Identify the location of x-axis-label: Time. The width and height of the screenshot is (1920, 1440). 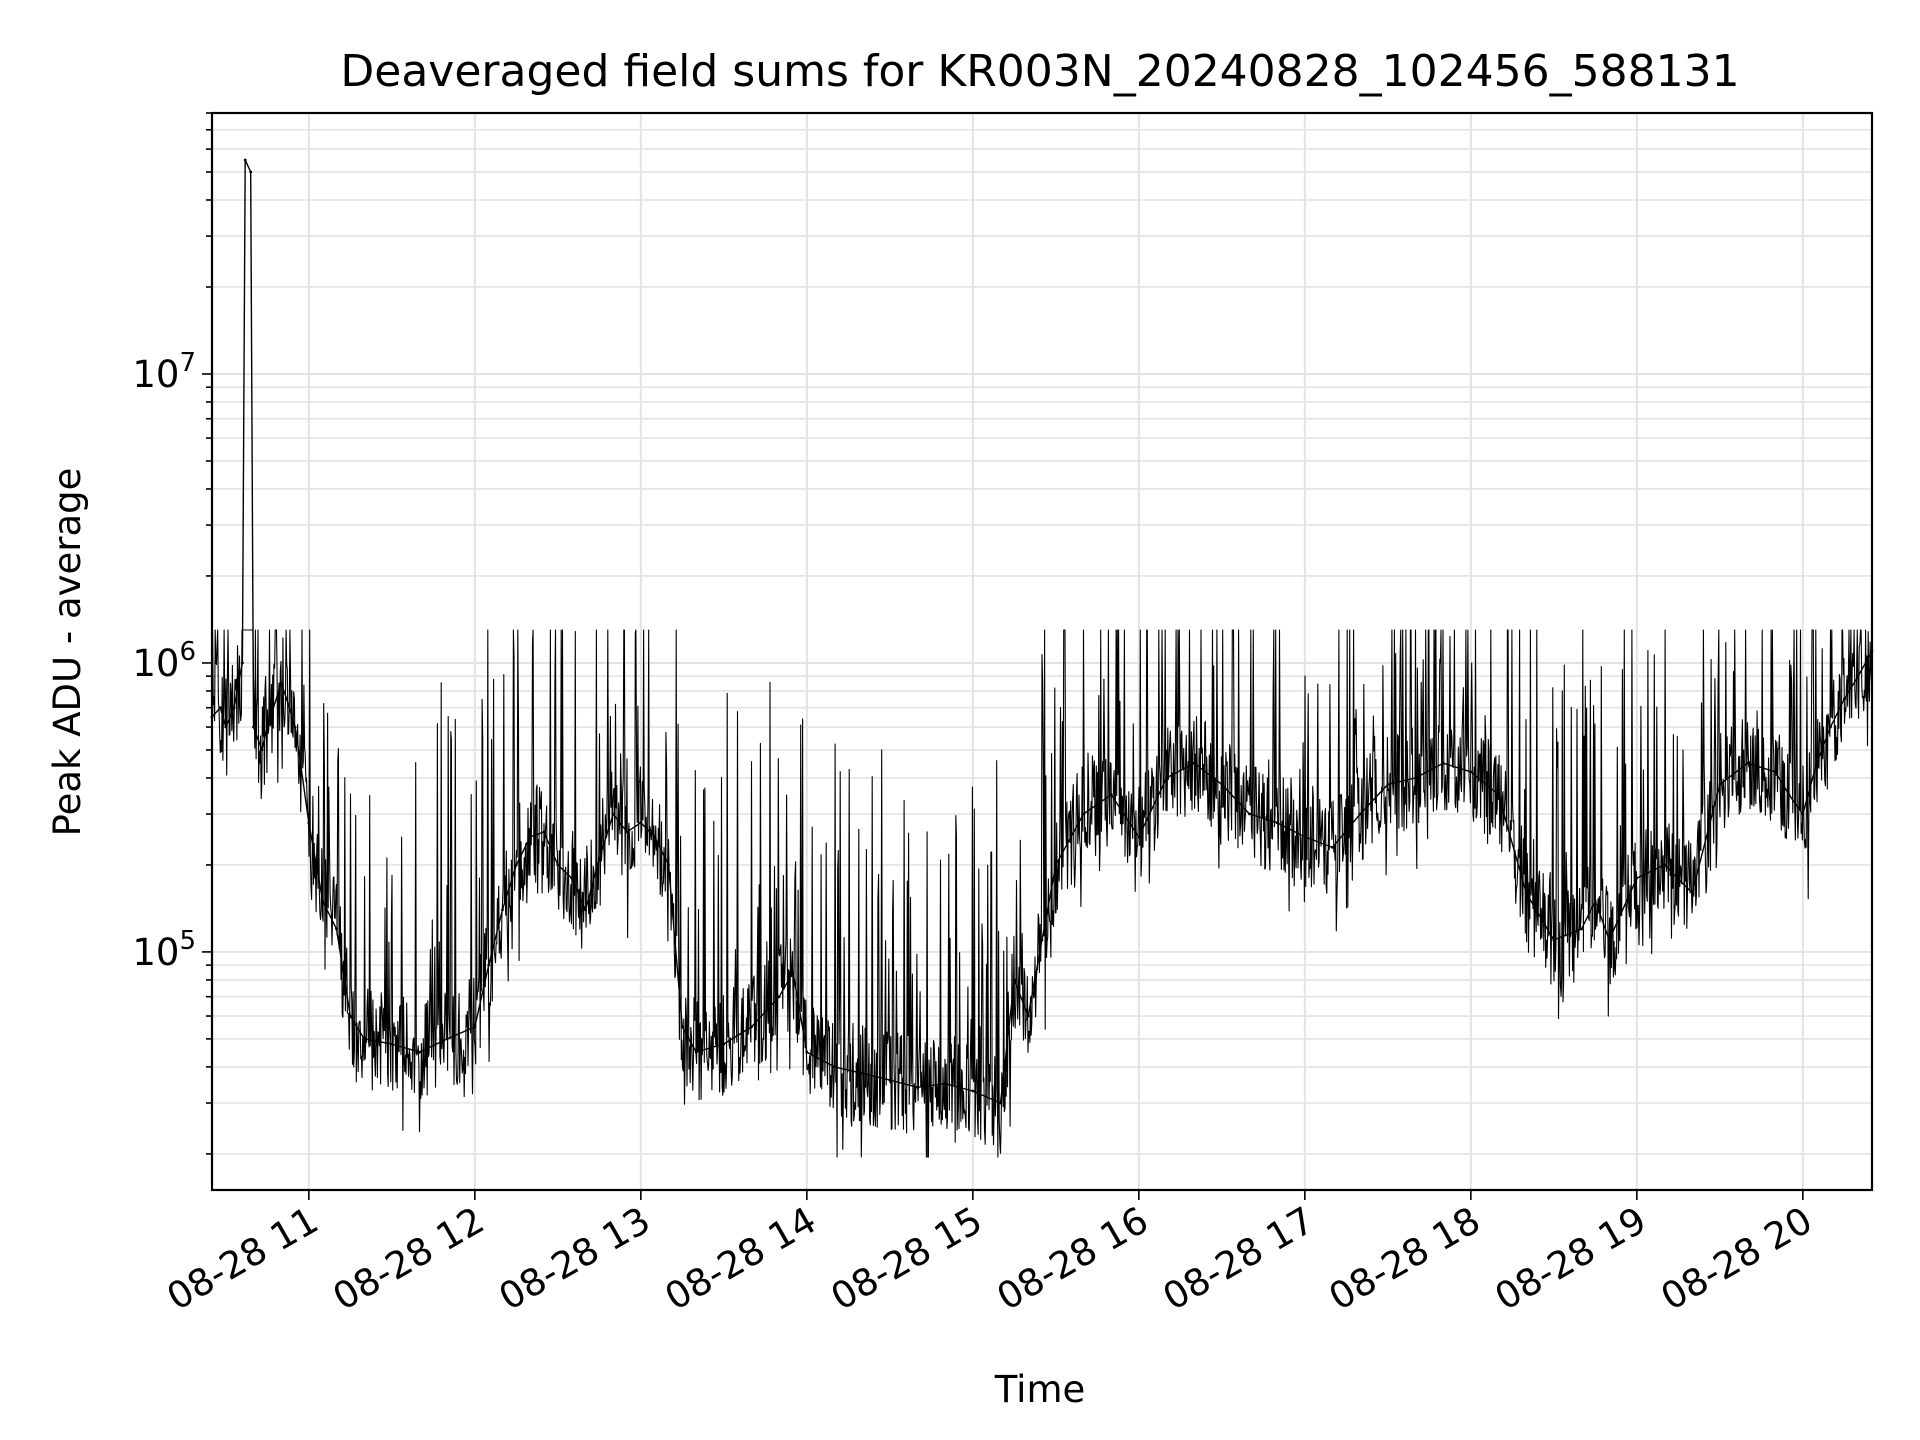
(1040, 1389).